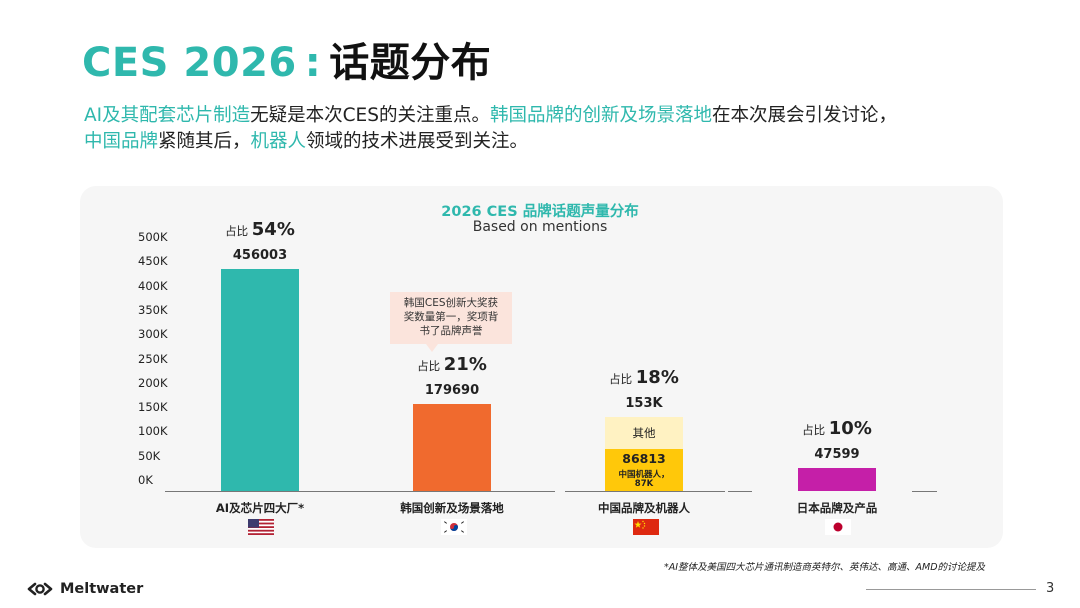  Describe the element at coordinates (278, 141) in the screenshot. I see `summary-highlight: 机器人` at that location.